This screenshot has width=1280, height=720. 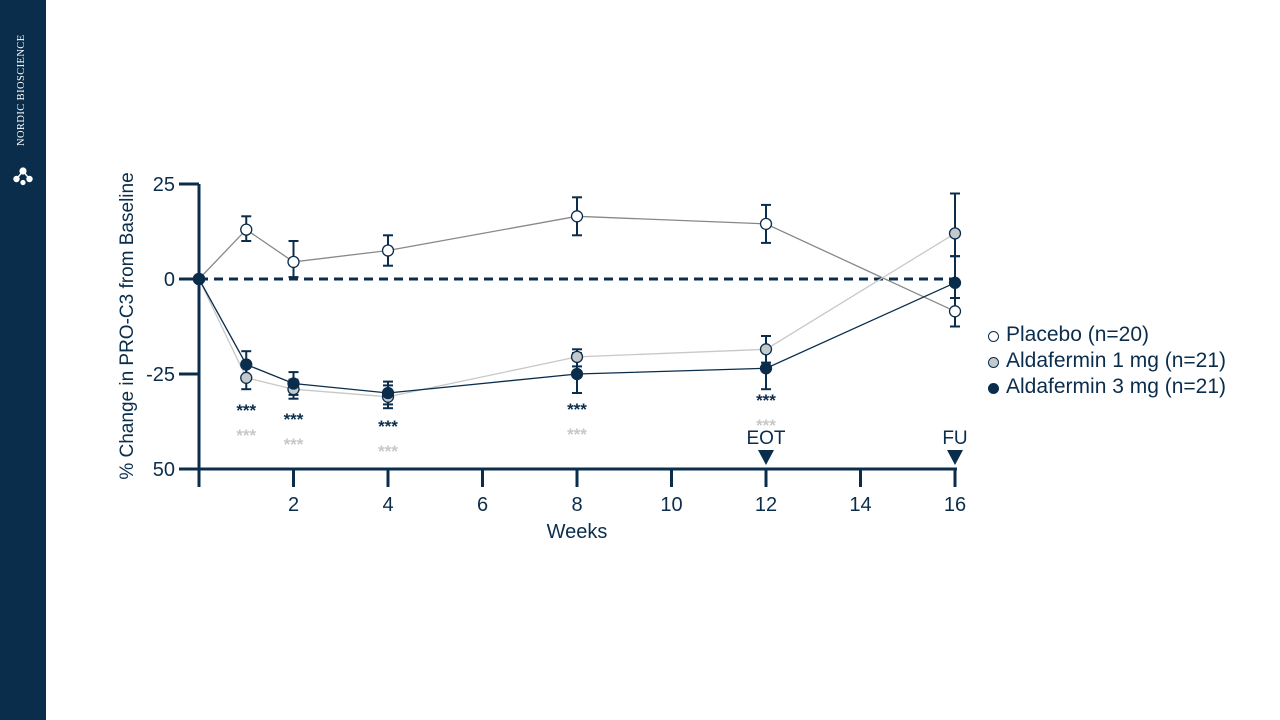 What do you see at coordinates (993, 362) in the screenshot?
I see `legend-swatch-aldafermin-1mg` at bounding box center [993, 362].